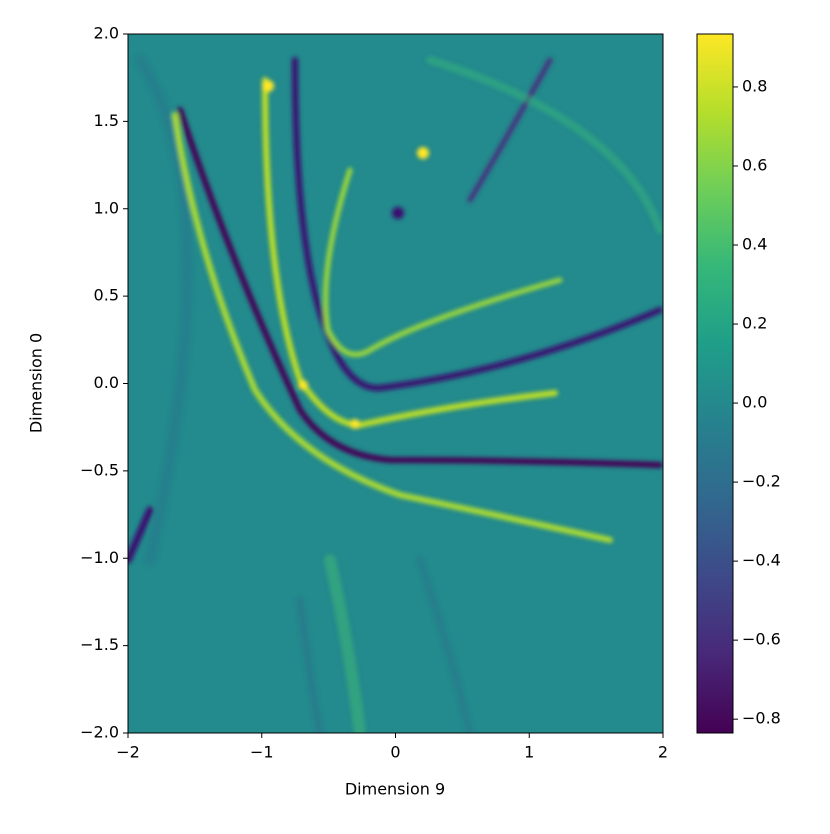 This screenshot has width=830, height=834. I want to click on y-tick-label: 0.0, so click(106, 382).